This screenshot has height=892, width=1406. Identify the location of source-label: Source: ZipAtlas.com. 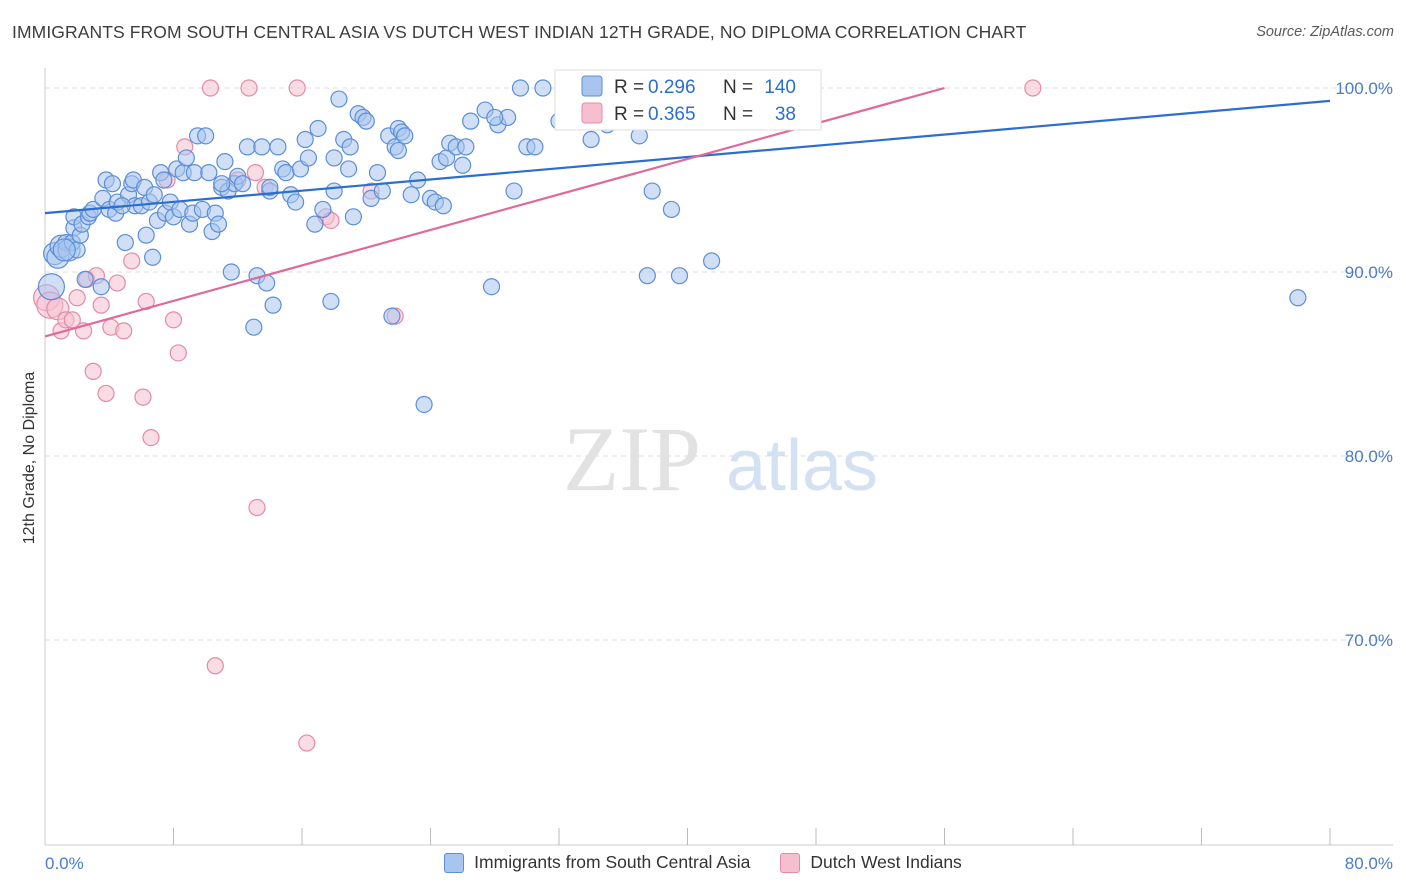
(1325, 32).